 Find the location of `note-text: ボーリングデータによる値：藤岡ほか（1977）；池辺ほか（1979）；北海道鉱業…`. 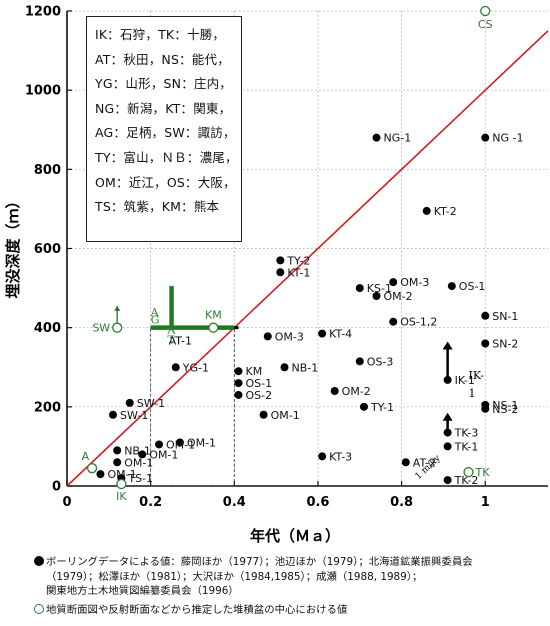

note-text: ボーリングデータによる値：藤岡ほか（1977）；池辺ほか（1979）；北海道鉱業… is located at coordinates (259, 562).